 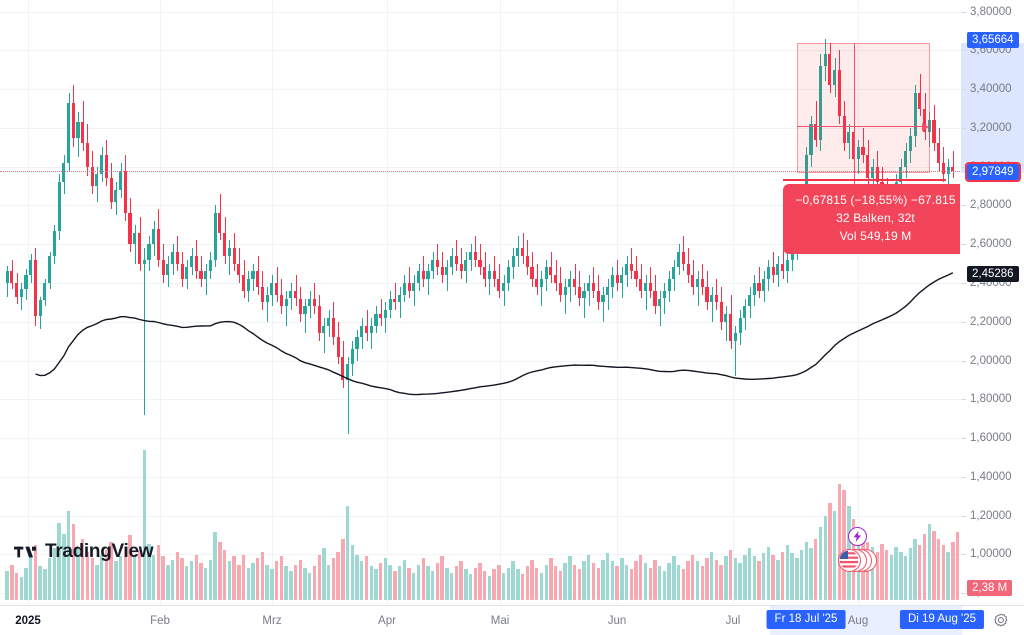 What do you see at coordinates (991, 399) in the screenshot?
I see `price-tick-label: 1,80000` at bounding box center [991, 399].